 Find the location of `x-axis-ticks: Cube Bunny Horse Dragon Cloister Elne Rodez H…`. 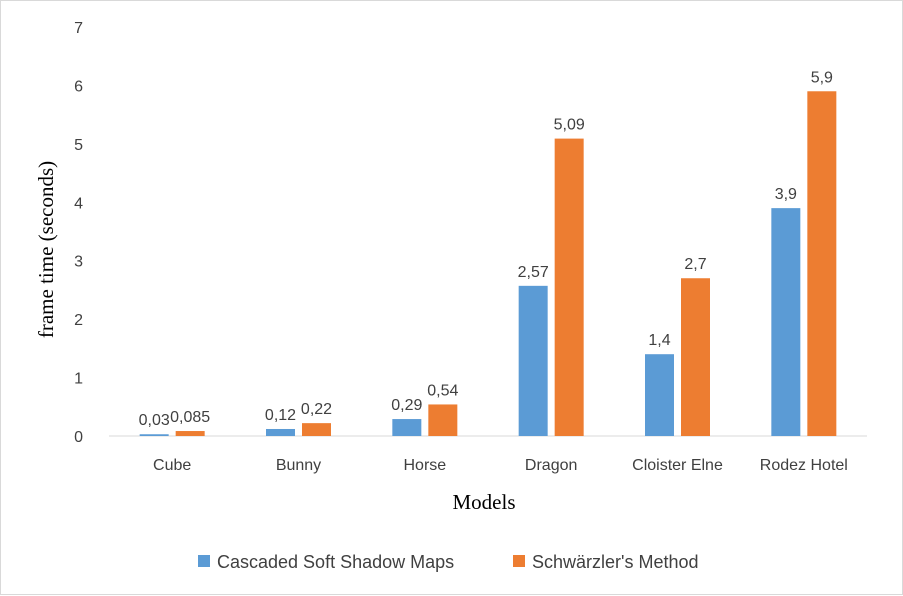

x-axis-ticks: Cube Bunny Horse Dragon Cloister Elne Rodez H… is located at coordinates (500, 465).